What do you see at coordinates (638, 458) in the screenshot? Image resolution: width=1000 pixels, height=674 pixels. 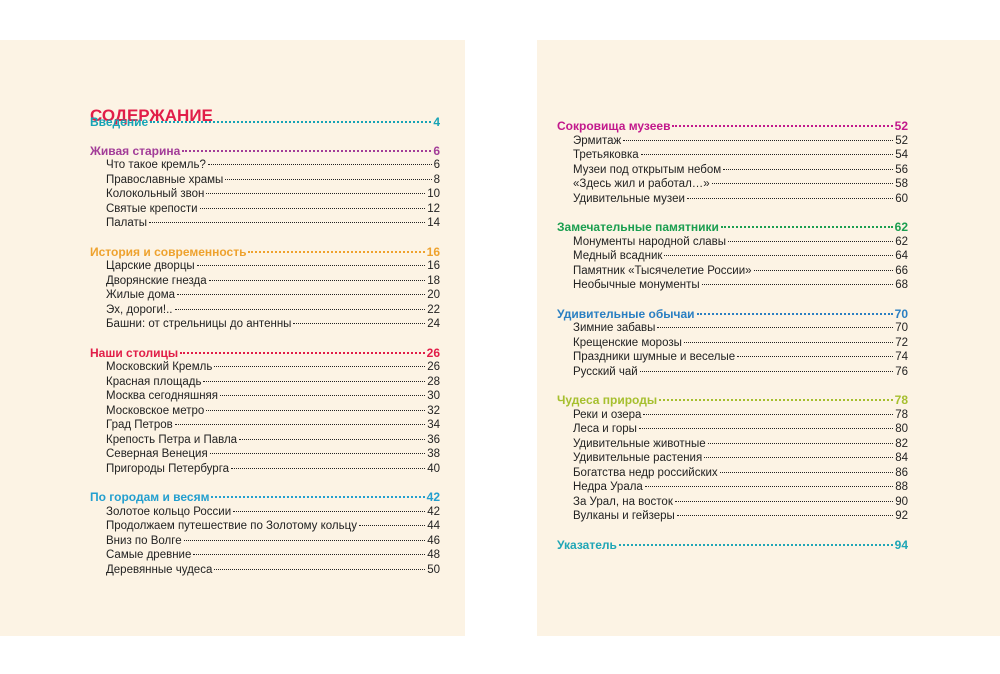 I see `toc-item-title: Удивительные растения` at bounding box center [638, 458].